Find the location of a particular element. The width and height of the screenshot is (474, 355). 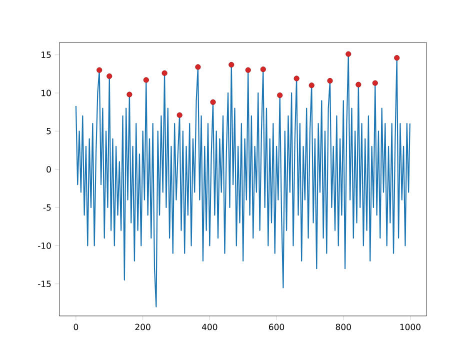

y-tick-label: -10 is located at coordinates (44, 245).